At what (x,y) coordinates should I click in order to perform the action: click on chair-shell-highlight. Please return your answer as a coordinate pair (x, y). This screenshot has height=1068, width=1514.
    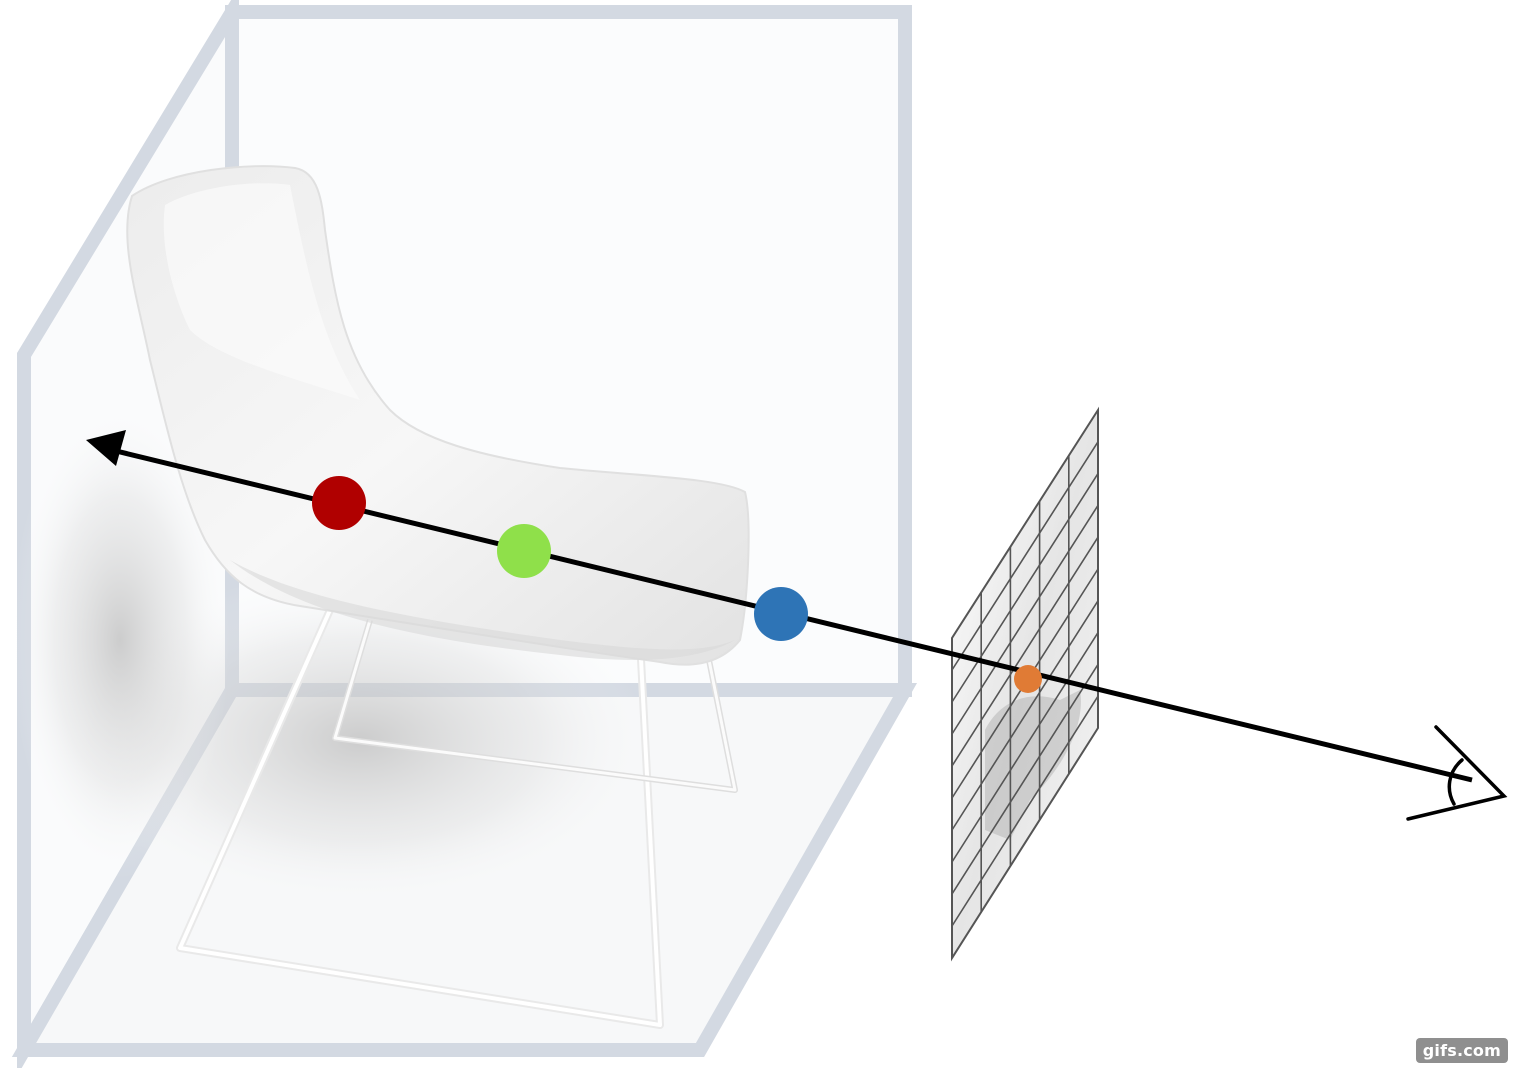
    Looking at the image, I should click on (261, 291).